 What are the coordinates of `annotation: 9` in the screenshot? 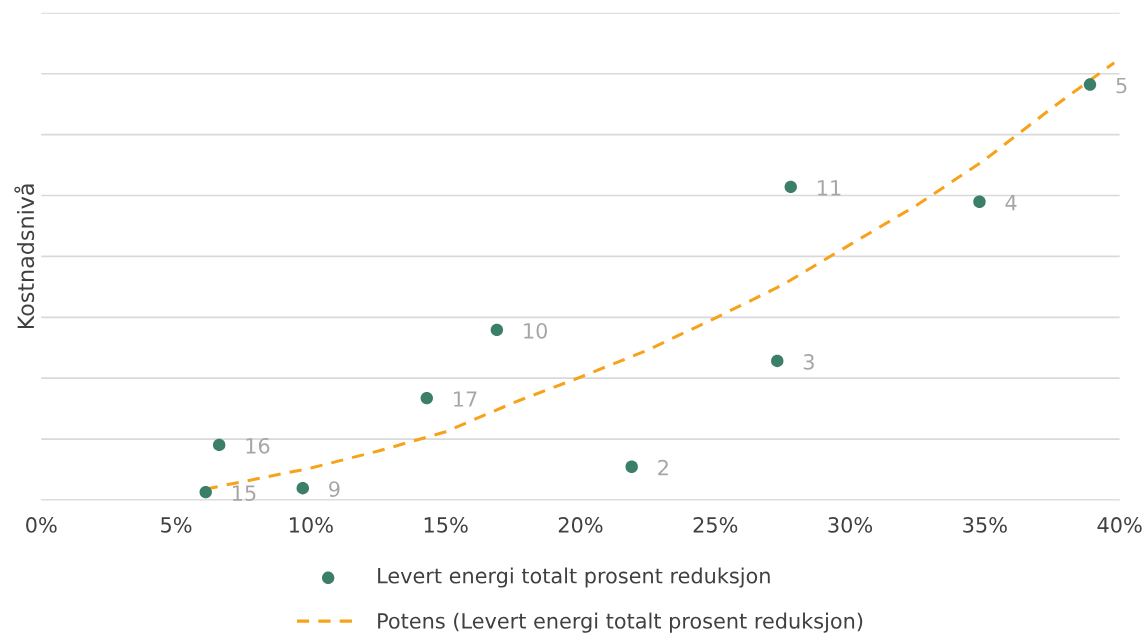 It's located at (334, 489).